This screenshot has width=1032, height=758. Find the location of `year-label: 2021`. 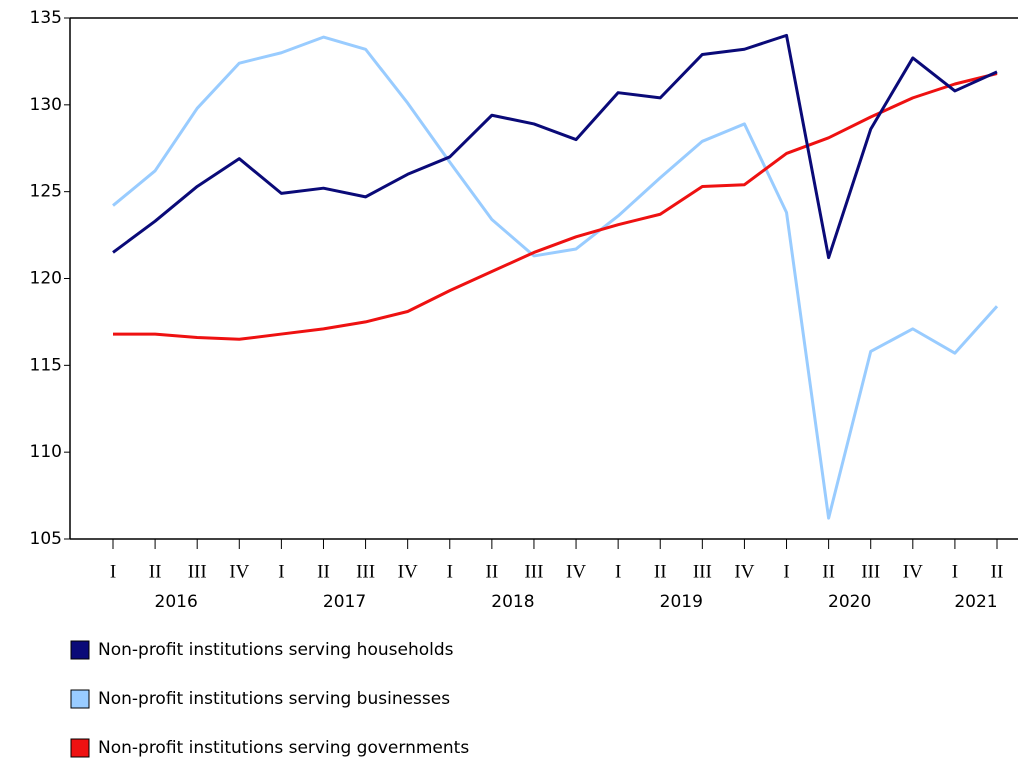

year-label: 2021 is located at coordinates (975, 602).